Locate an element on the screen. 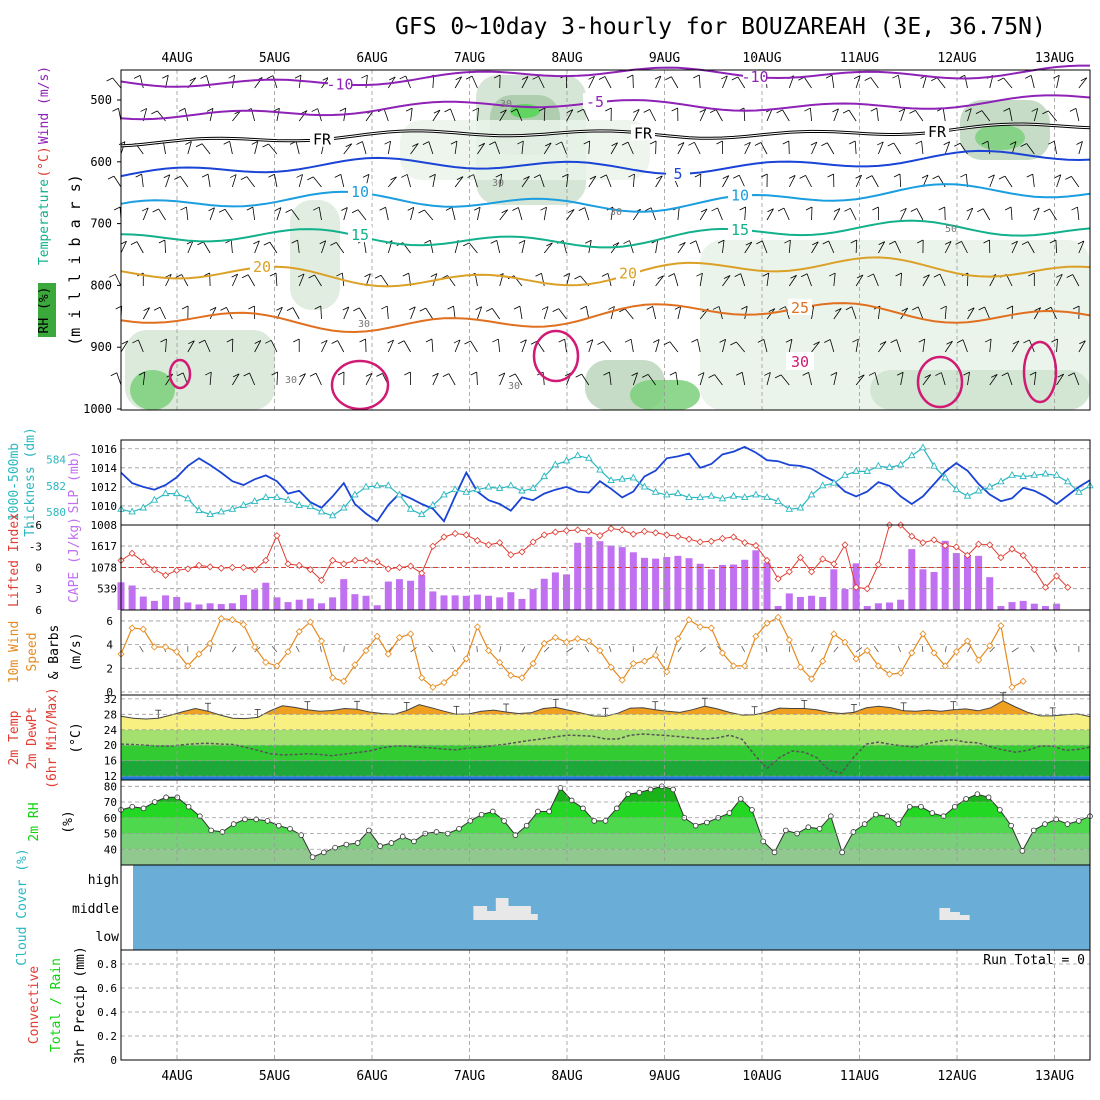  temp-25-contour is located at coordinates (605, 318).